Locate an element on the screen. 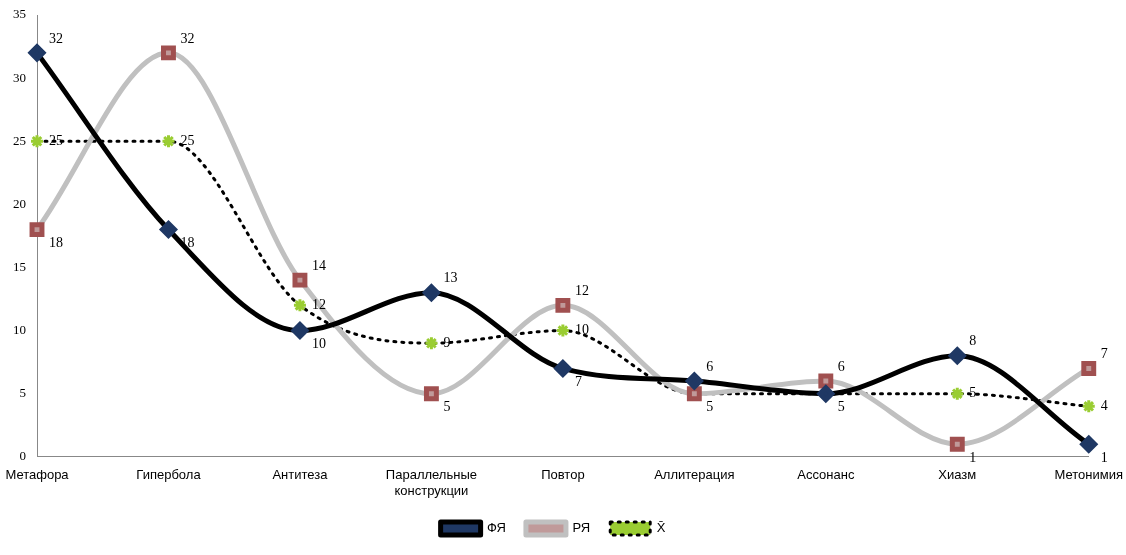 The height and width of the screenshot is (555, 1126). y-tick-label: 5 is located at coordinates (22, 393).